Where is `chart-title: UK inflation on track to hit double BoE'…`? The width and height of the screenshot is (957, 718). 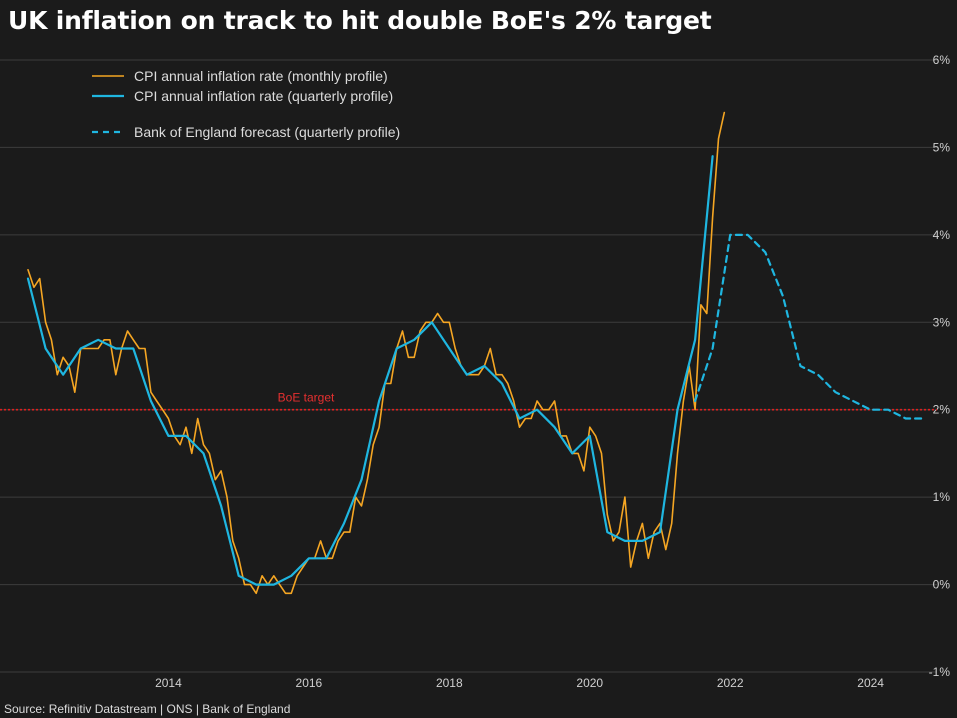
chart-title: UK inflation on track to hit double BoE'… is located at coordinates (360, 20).